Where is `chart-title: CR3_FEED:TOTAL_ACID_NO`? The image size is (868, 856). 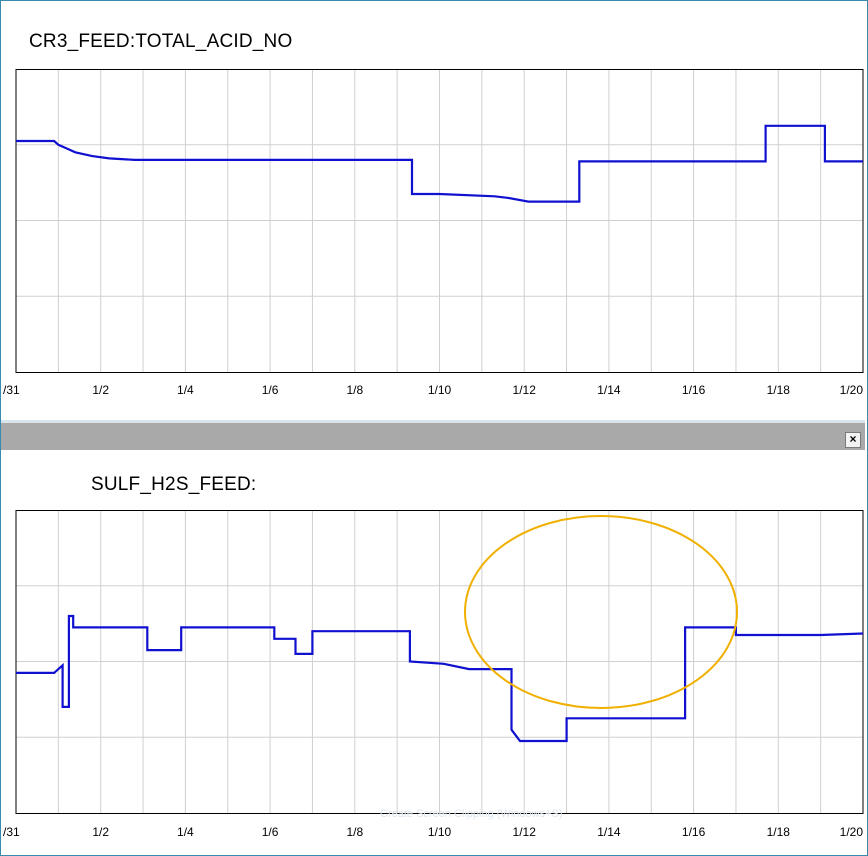
chart-title: CR3_FEED:TOTAL_ACID_NO is located at coordinates (161, 41).